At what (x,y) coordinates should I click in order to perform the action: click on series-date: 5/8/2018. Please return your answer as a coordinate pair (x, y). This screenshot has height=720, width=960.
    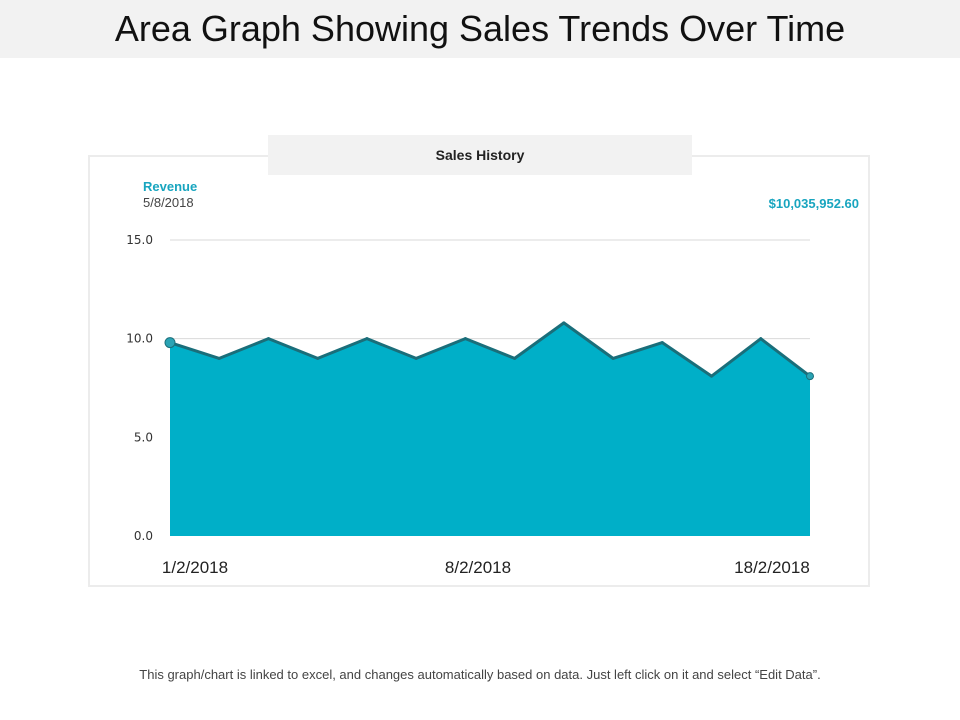
    Looking at the image, I should click on (168, 202).